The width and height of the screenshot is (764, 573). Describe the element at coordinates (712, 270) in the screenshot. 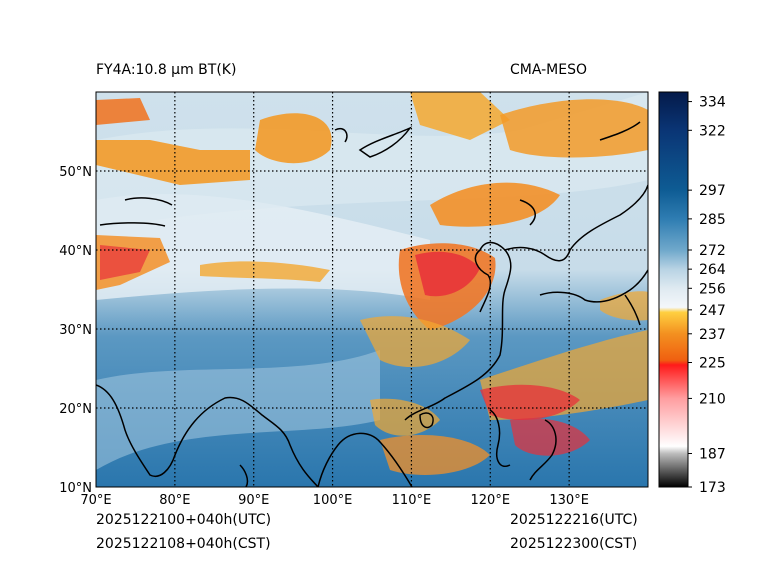

I see `colorbar-tick-label: 264` at that location.